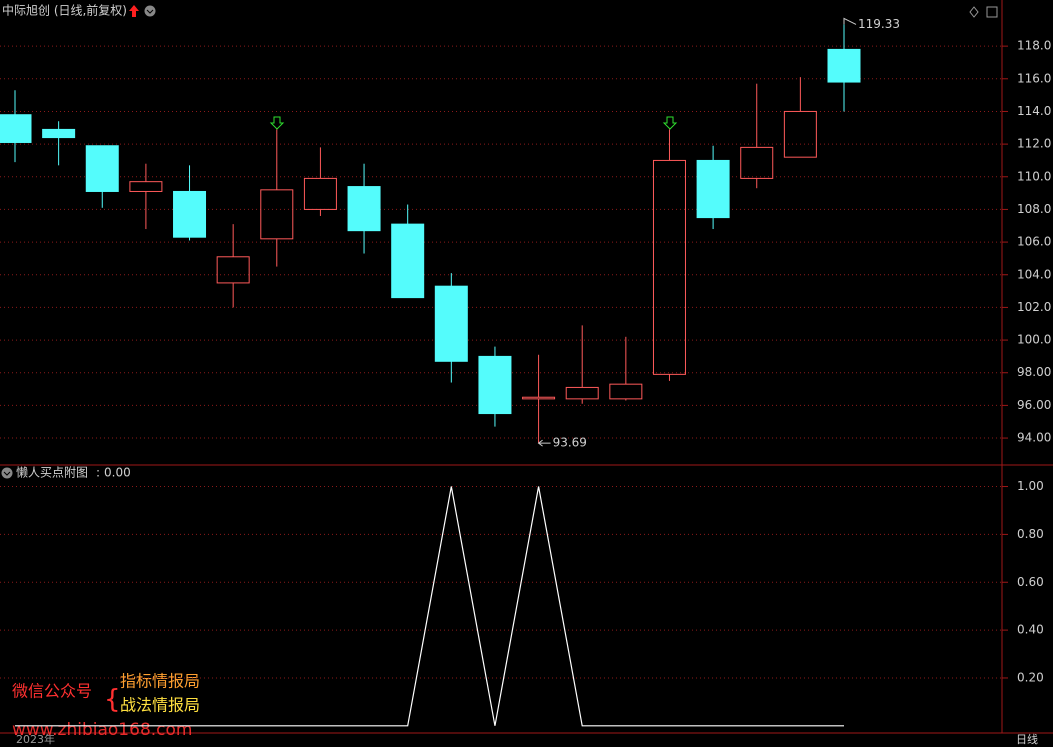  What do you see at coordinates (117, 473) in the screenshot?
I see `indicator-value: 0.00` at bounding box center [117, 473].